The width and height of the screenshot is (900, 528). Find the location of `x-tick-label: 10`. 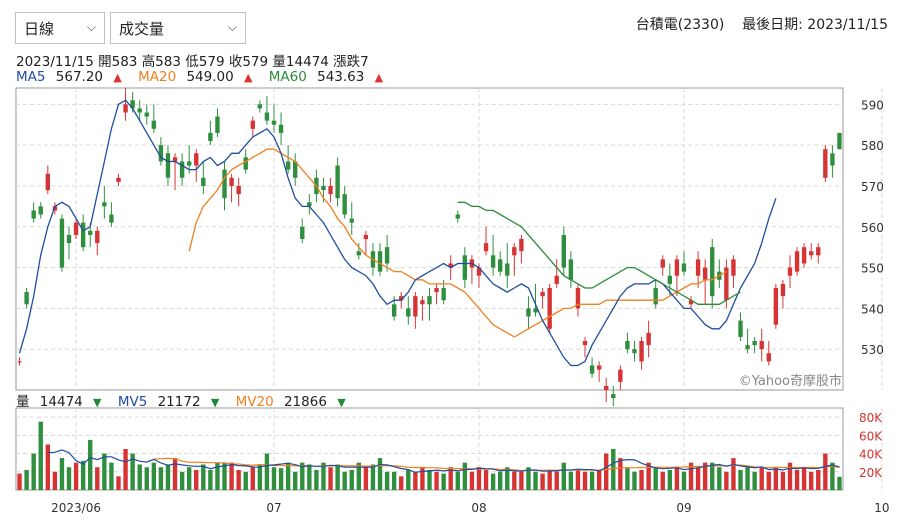

x-tick-label: 10 is located at coordinates (881, 508).